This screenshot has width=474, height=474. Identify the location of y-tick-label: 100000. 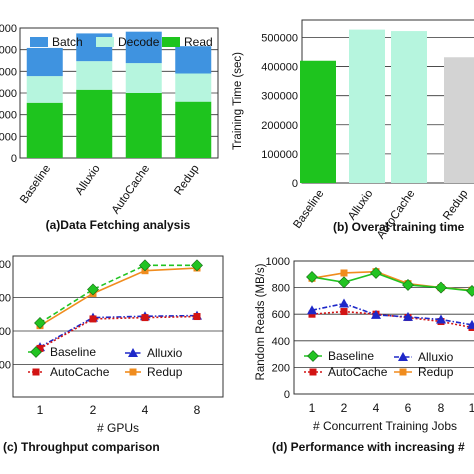
(279, 155).